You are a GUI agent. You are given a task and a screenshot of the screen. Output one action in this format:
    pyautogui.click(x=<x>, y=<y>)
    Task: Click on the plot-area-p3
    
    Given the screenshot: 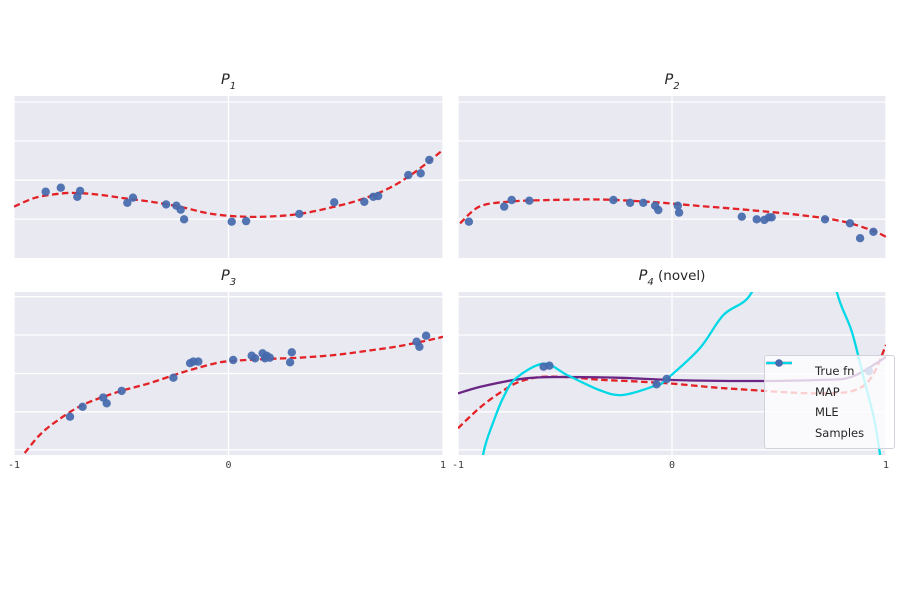 What is the action you would take?
    pyautogui.click(x=228, y=373)
    